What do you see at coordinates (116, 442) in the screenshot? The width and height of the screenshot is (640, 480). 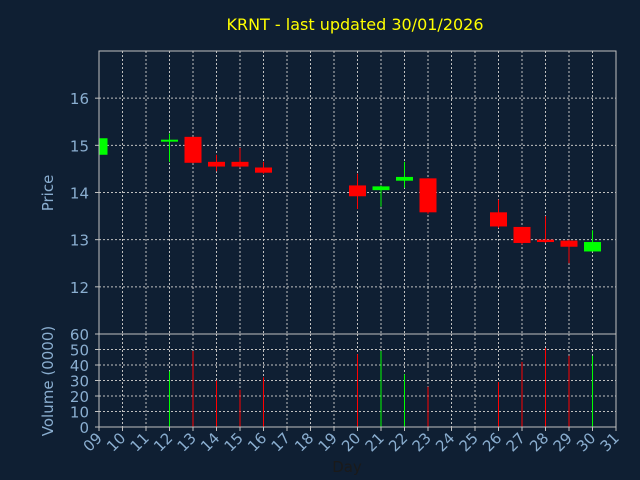 I see `x-tick-label: 10` at bounding box center [116, 442].